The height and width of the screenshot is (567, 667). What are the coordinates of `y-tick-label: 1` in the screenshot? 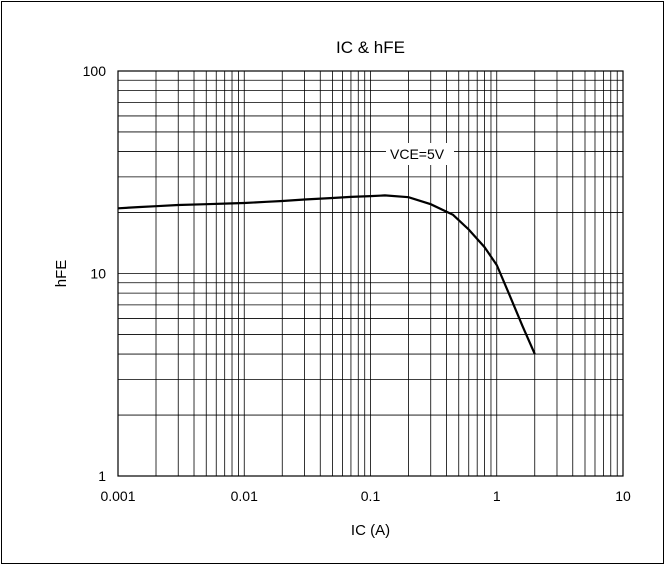 It's located at (102, 476).